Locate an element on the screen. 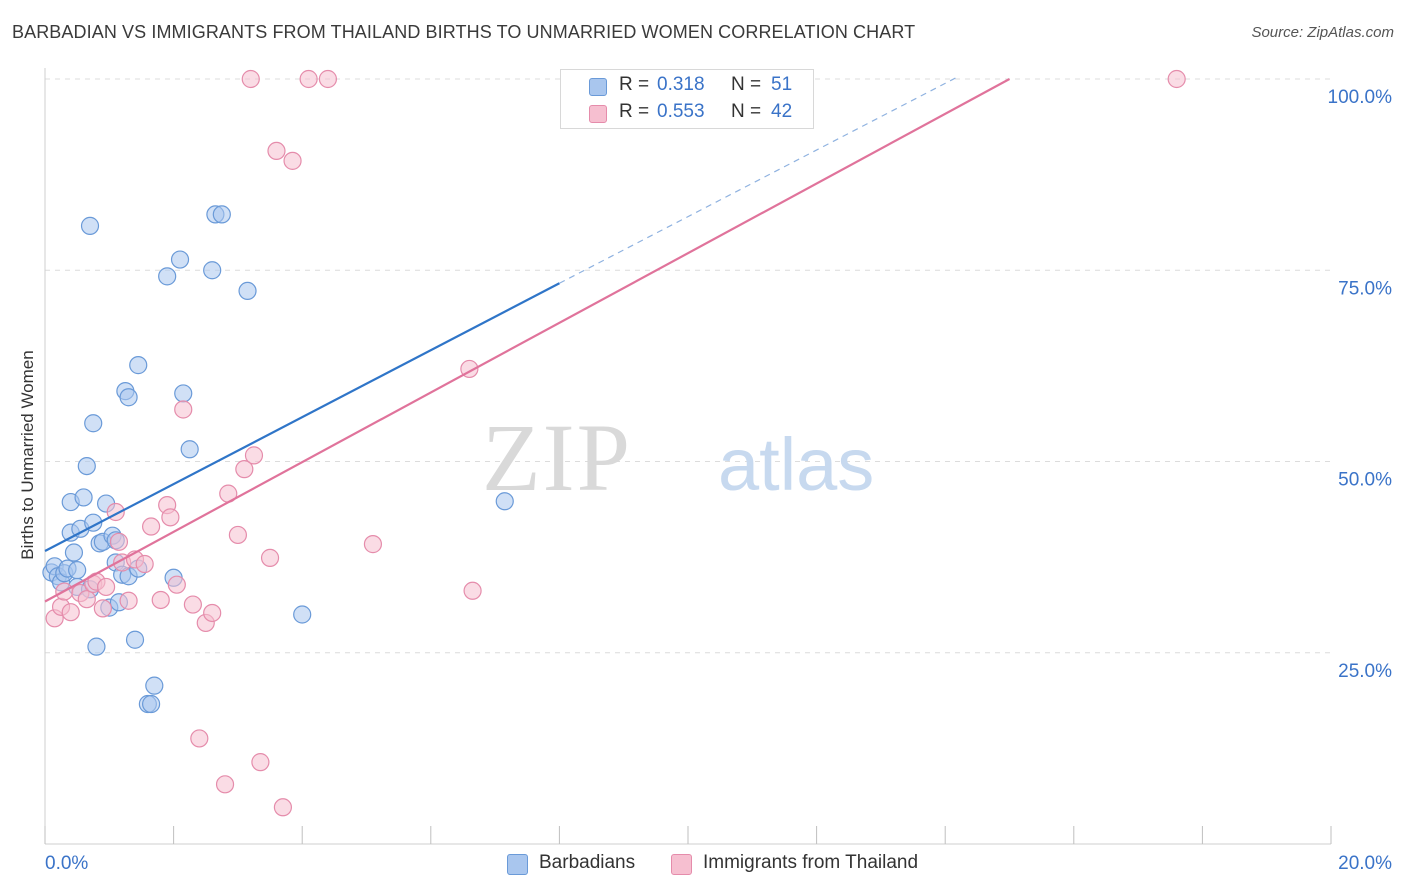 The height and width of the screenshot is (892, 1406). legend-label-thailand: Immigrants from Thailand is located at coordinates (811, 862).